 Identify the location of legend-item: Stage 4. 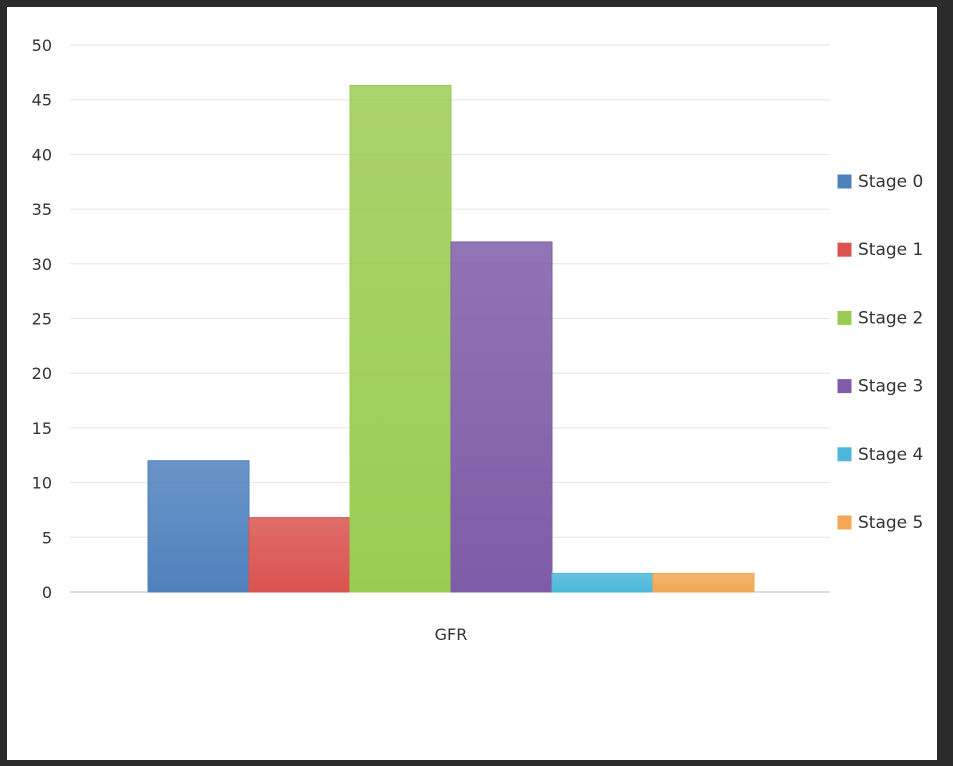
(880, 455).